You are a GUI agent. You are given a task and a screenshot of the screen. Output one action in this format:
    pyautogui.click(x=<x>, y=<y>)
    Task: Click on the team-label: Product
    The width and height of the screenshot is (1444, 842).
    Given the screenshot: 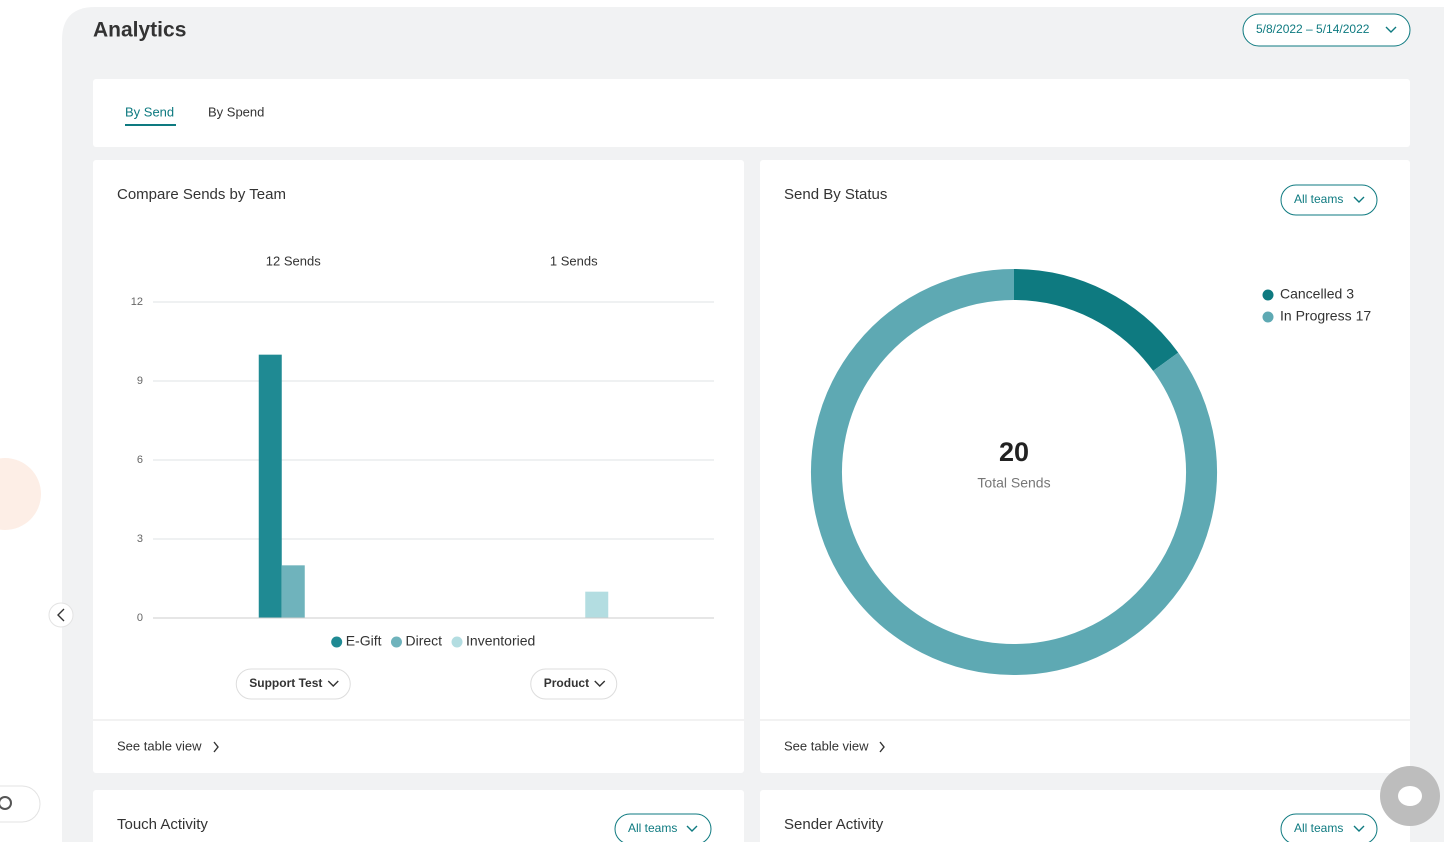 What is the action you would take?
    pyautogui.click(x=566, y=683)
    